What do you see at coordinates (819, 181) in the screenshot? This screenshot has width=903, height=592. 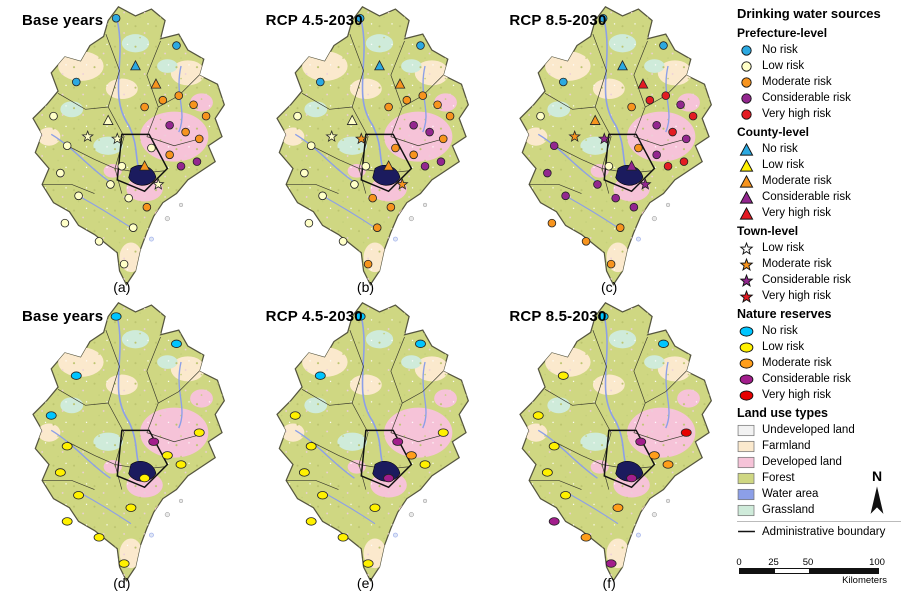 I see `legend-item-county-level-moderate-risk: Moderate risk` at bounding box center [819, 181].